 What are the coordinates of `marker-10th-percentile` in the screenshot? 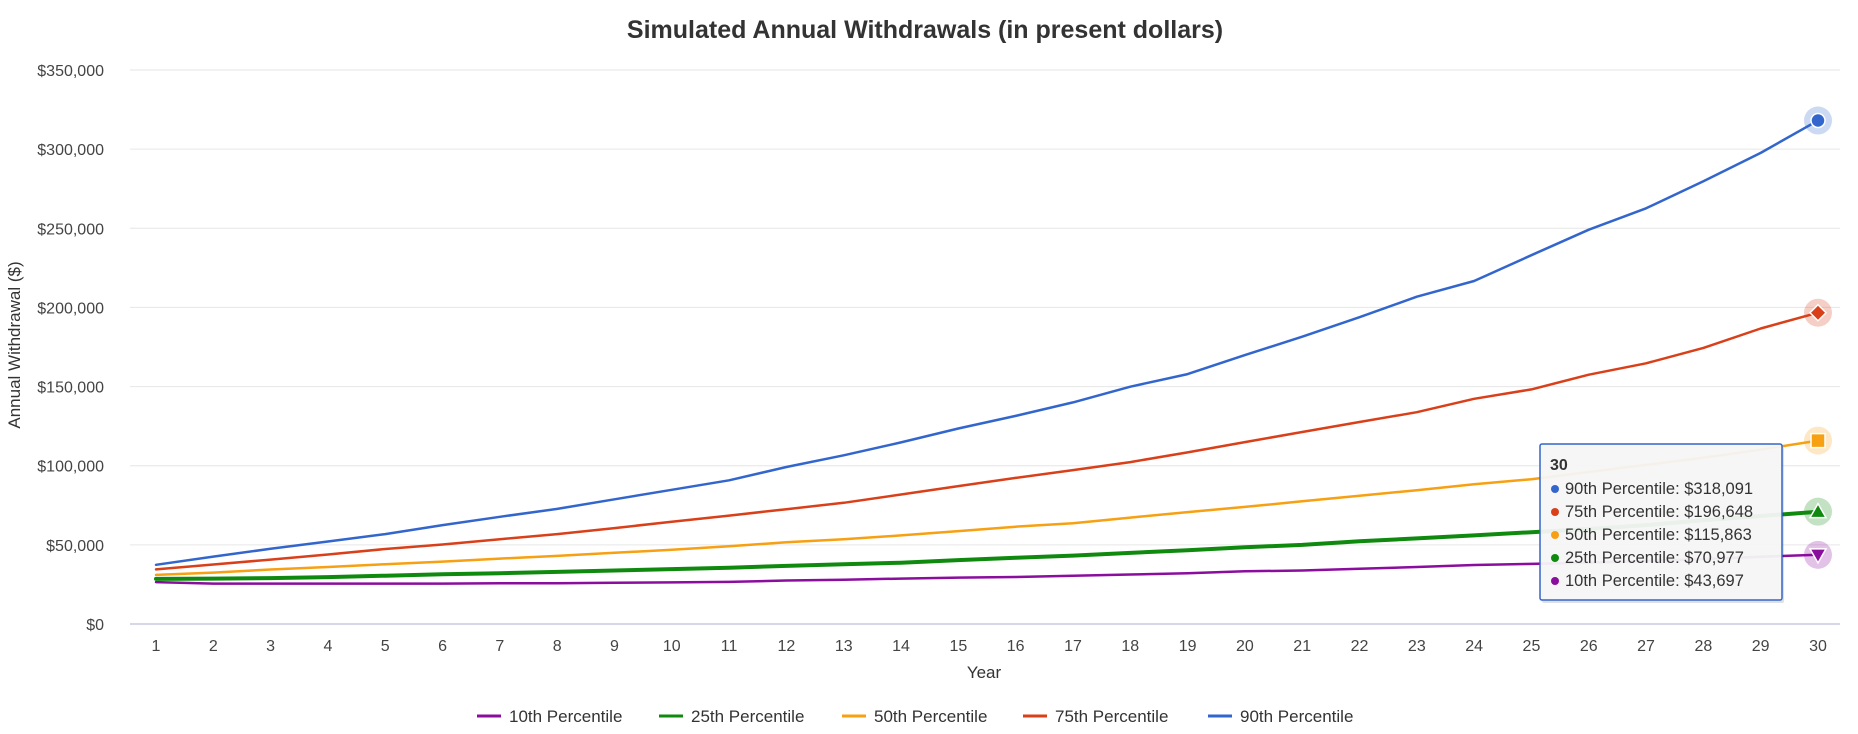 It's located at (1818, 554).